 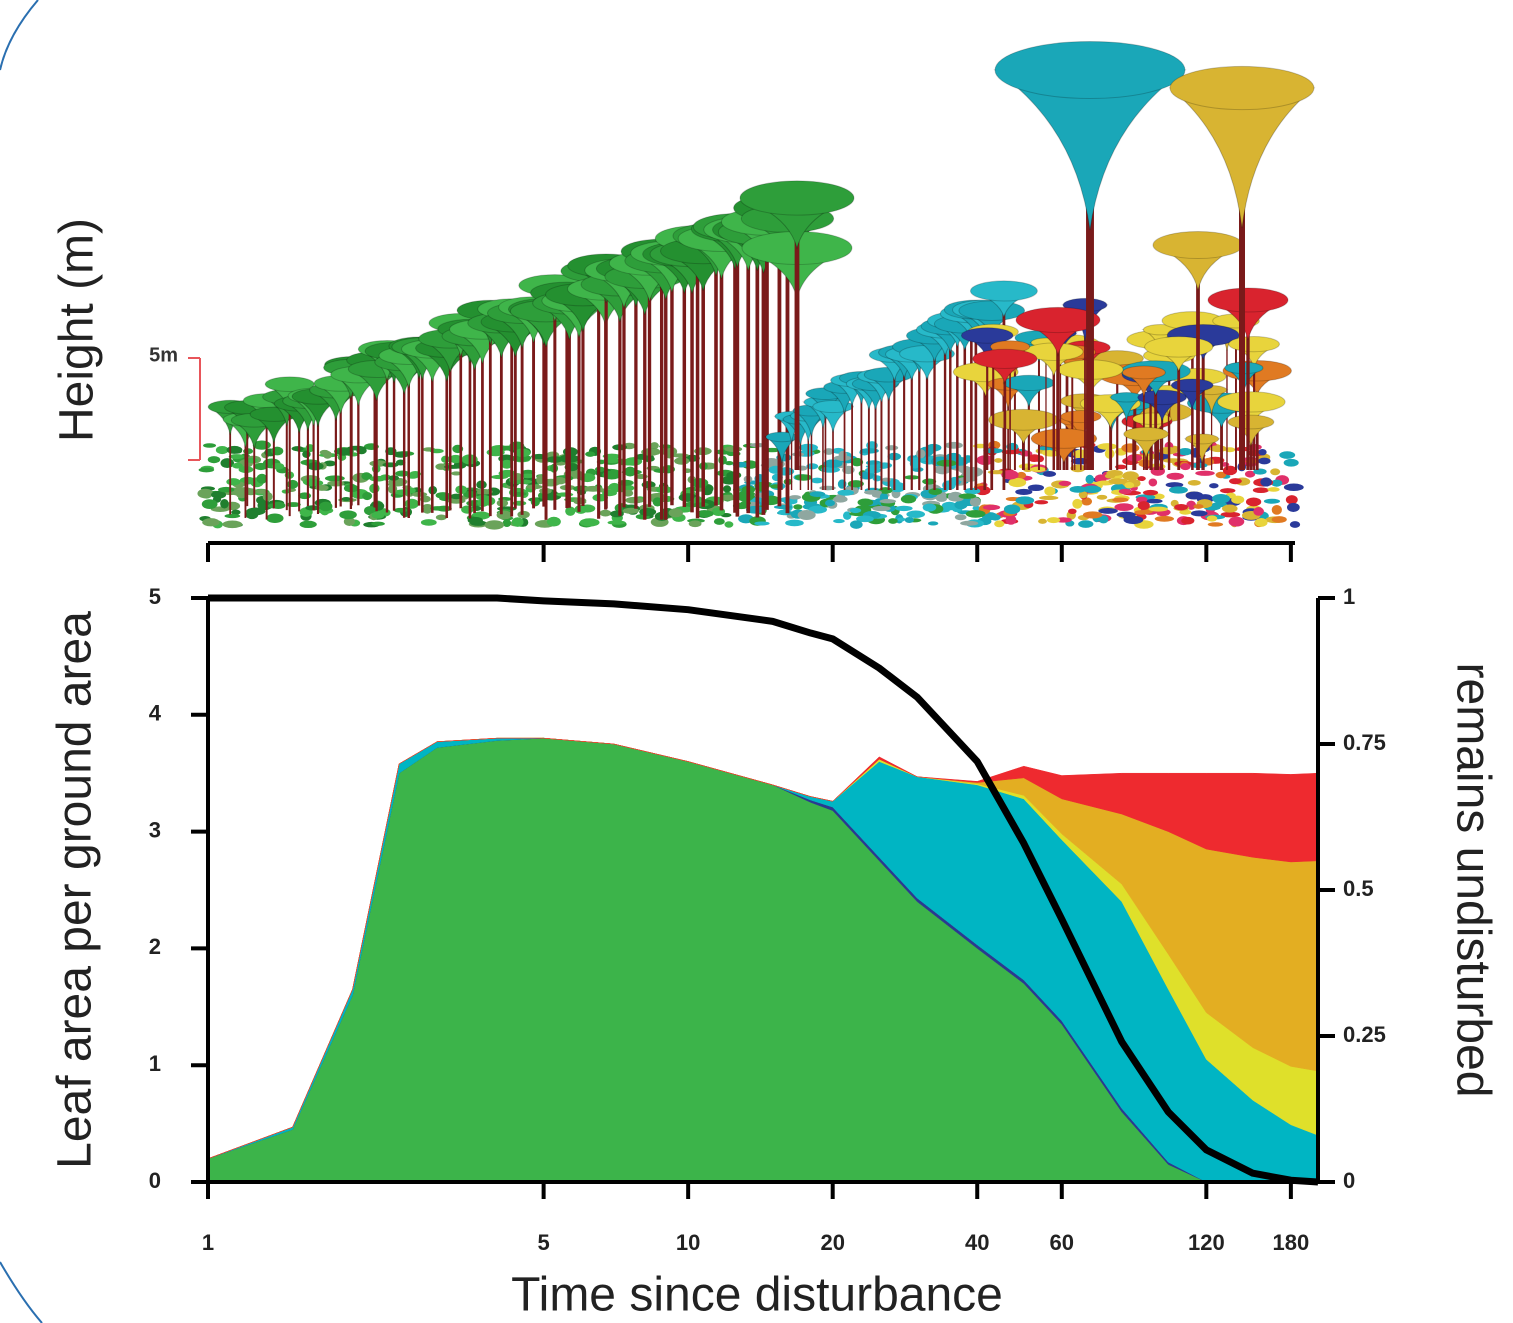 What do you see at coordinates (1364, 1034) in the screenshot?
I see `y2-tick-label: 0.25` at bounding box center [1364, 1034].